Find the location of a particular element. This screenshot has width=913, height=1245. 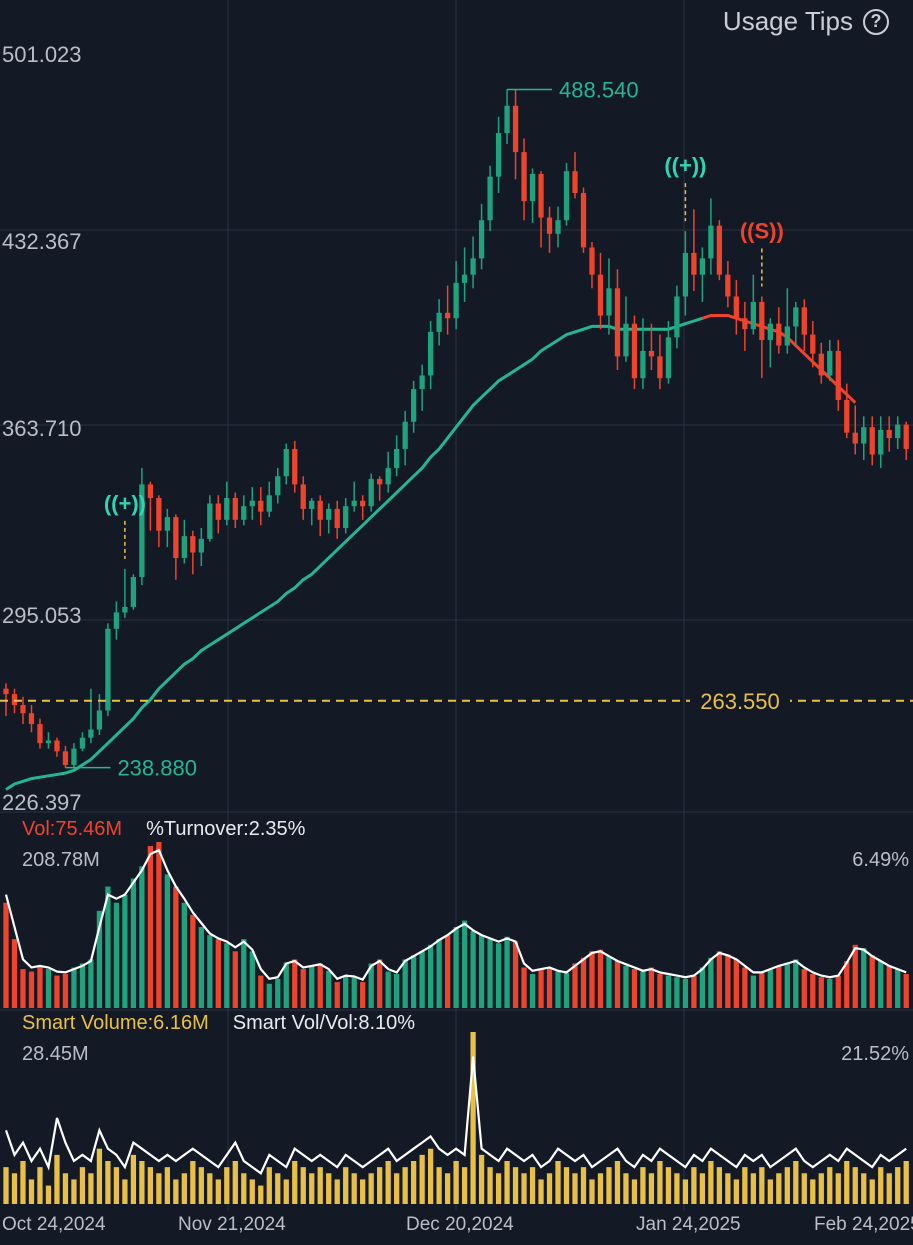

volume-average-line is located at coordinates (455, 915).